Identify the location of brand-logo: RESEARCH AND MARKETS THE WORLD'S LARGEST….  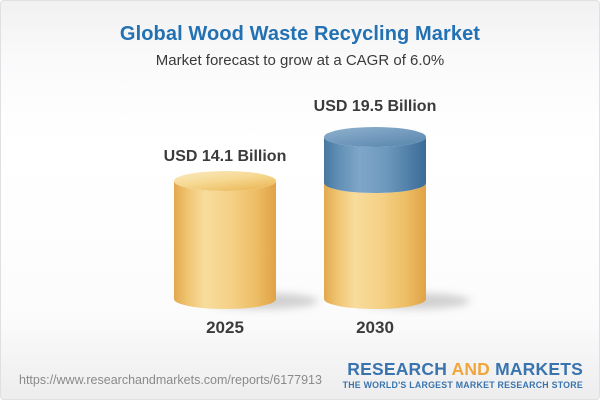
(462, 375).